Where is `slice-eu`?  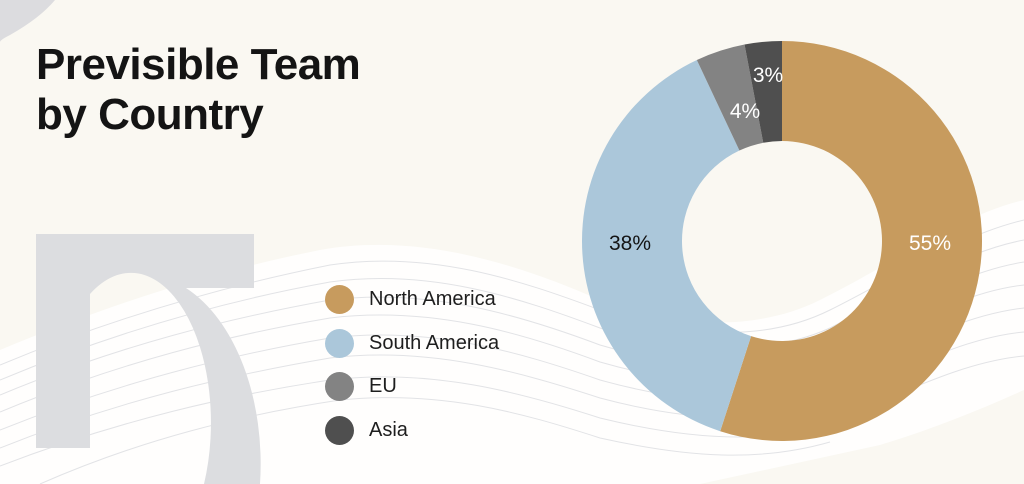
slice-eu is located at coordinates (730, 97).